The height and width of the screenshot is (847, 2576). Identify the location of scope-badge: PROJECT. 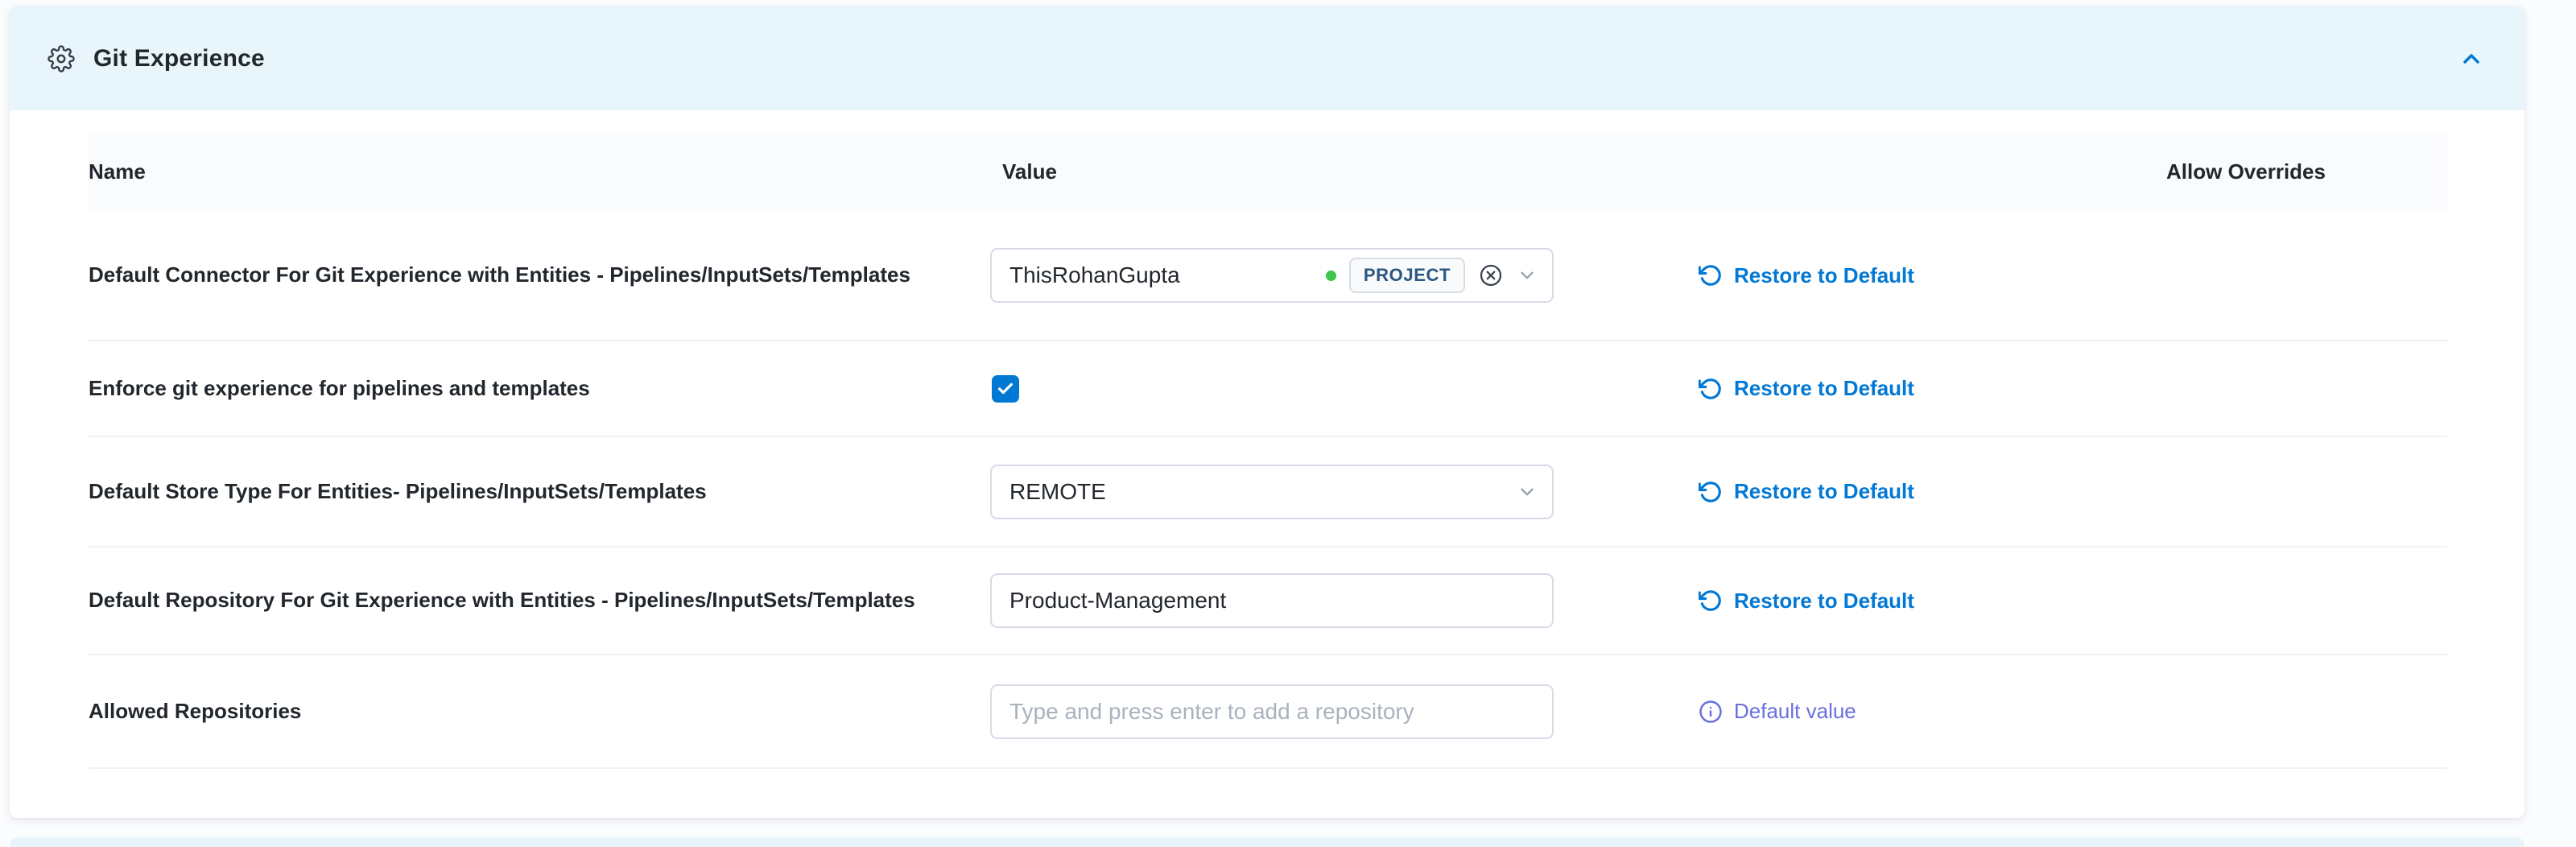
(1406, 275).